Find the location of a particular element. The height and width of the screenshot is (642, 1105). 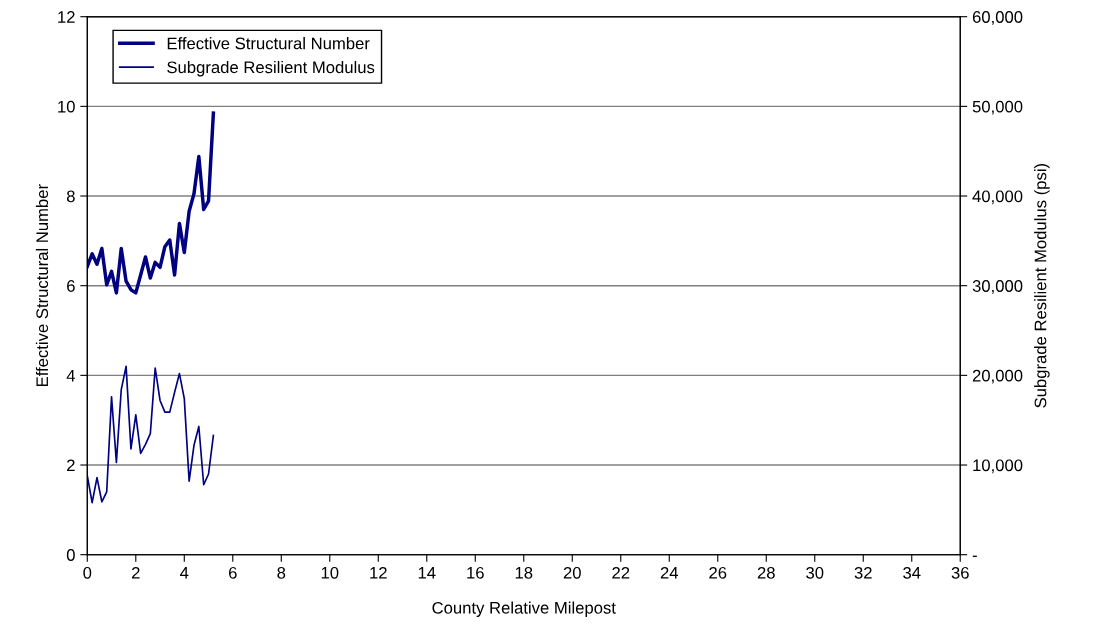

y-tick-label: 6 is located at coordinates (71, 286).